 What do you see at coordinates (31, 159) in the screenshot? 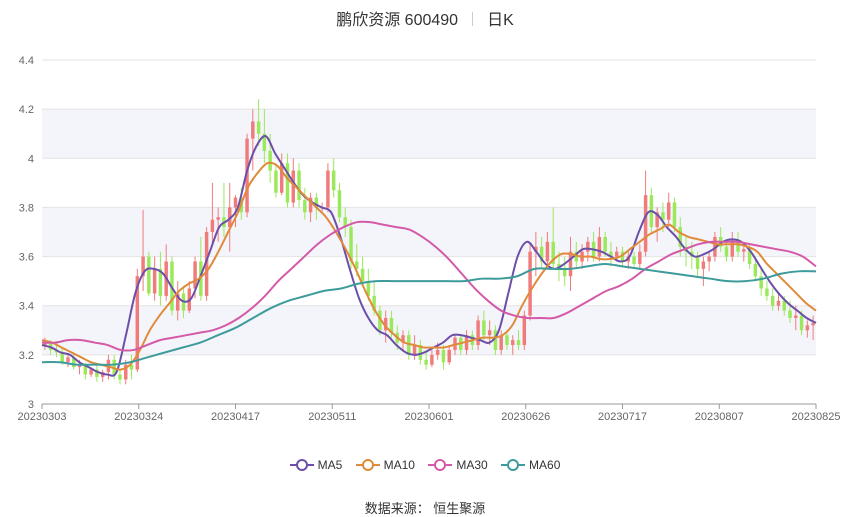
I see `y-tick-label: 4` at bounding box center [31, 159].